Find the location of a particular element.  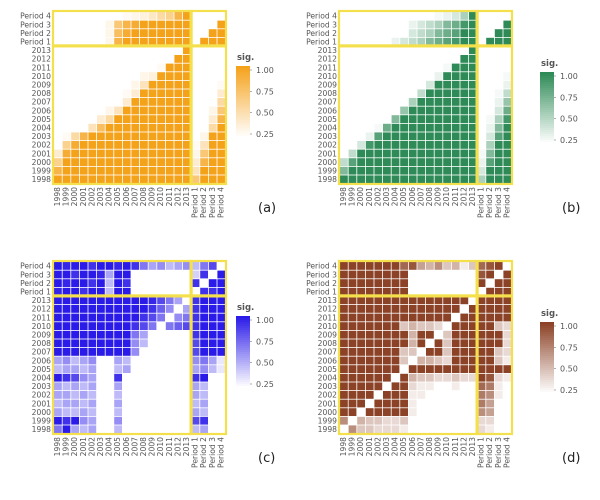

column-label: 2009 is located at coordinates (438, 196).